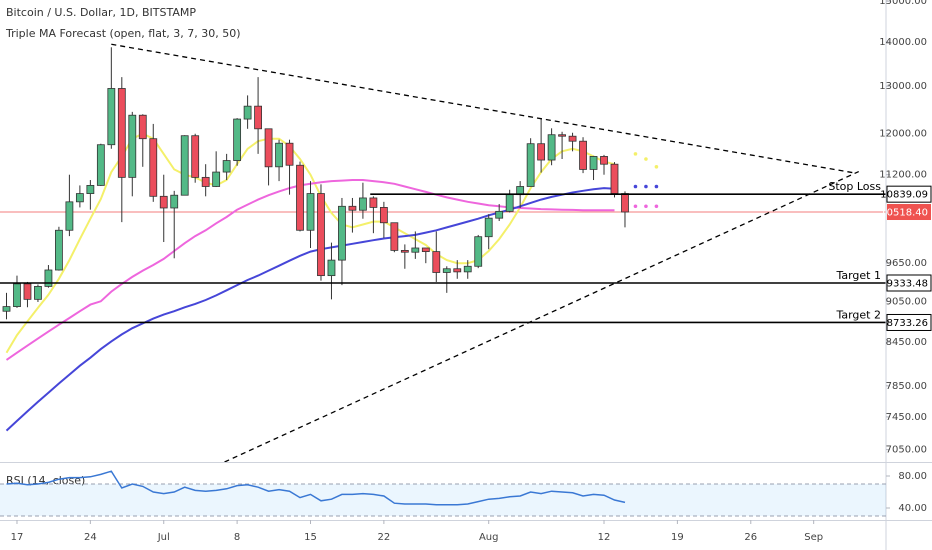 This screenshot has height=550, width=932. What do you see at coordinates (858, 275) in the screenshot?
I see `level-label: Target 1` at bounding box center [858, 275].